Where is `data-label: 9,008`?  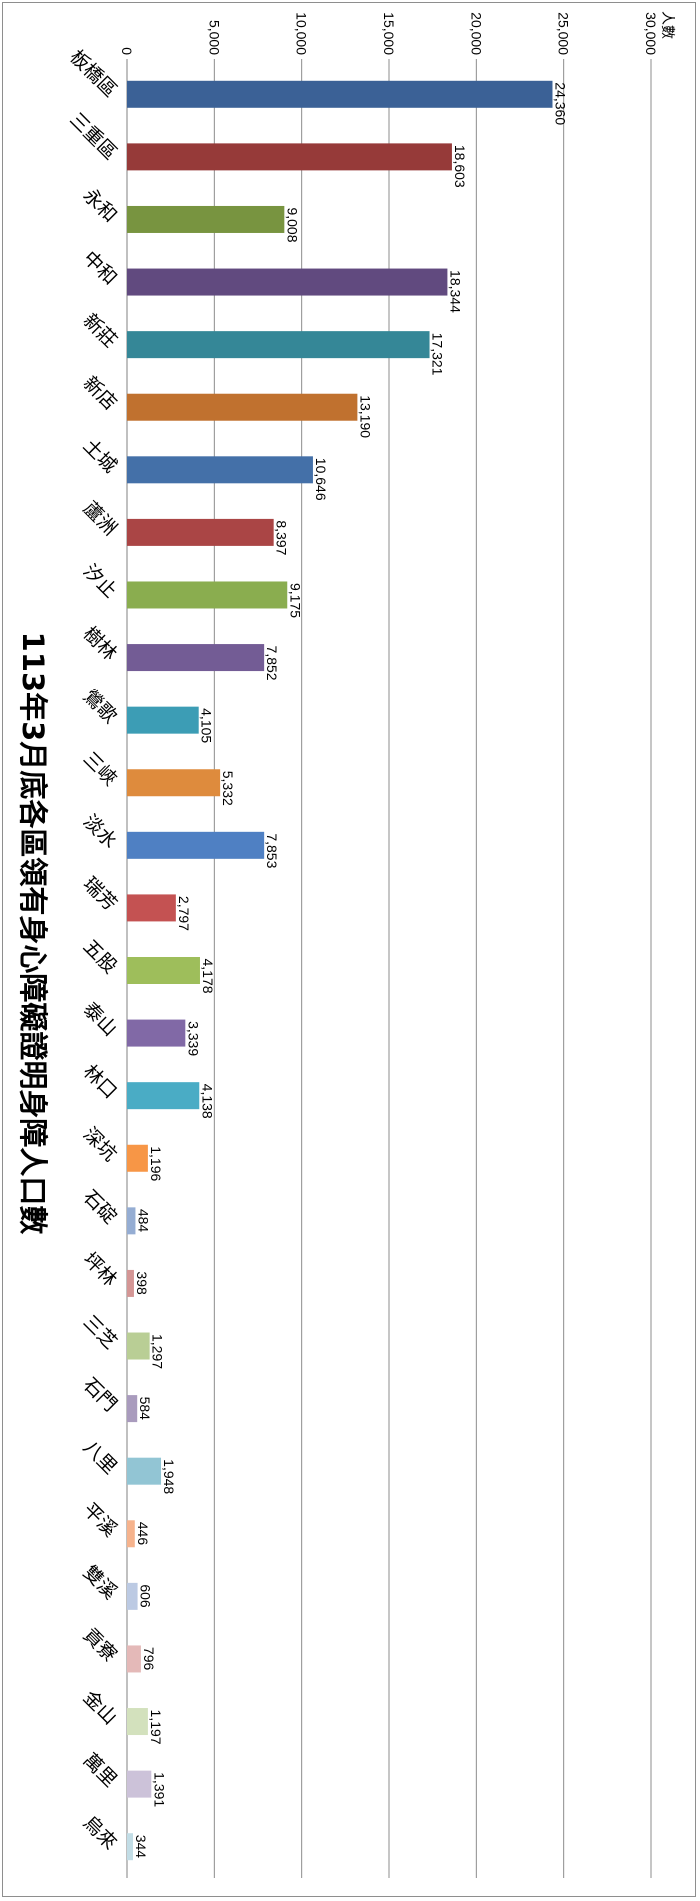 data-label: 9,008 is located at coordinates (292, 224).